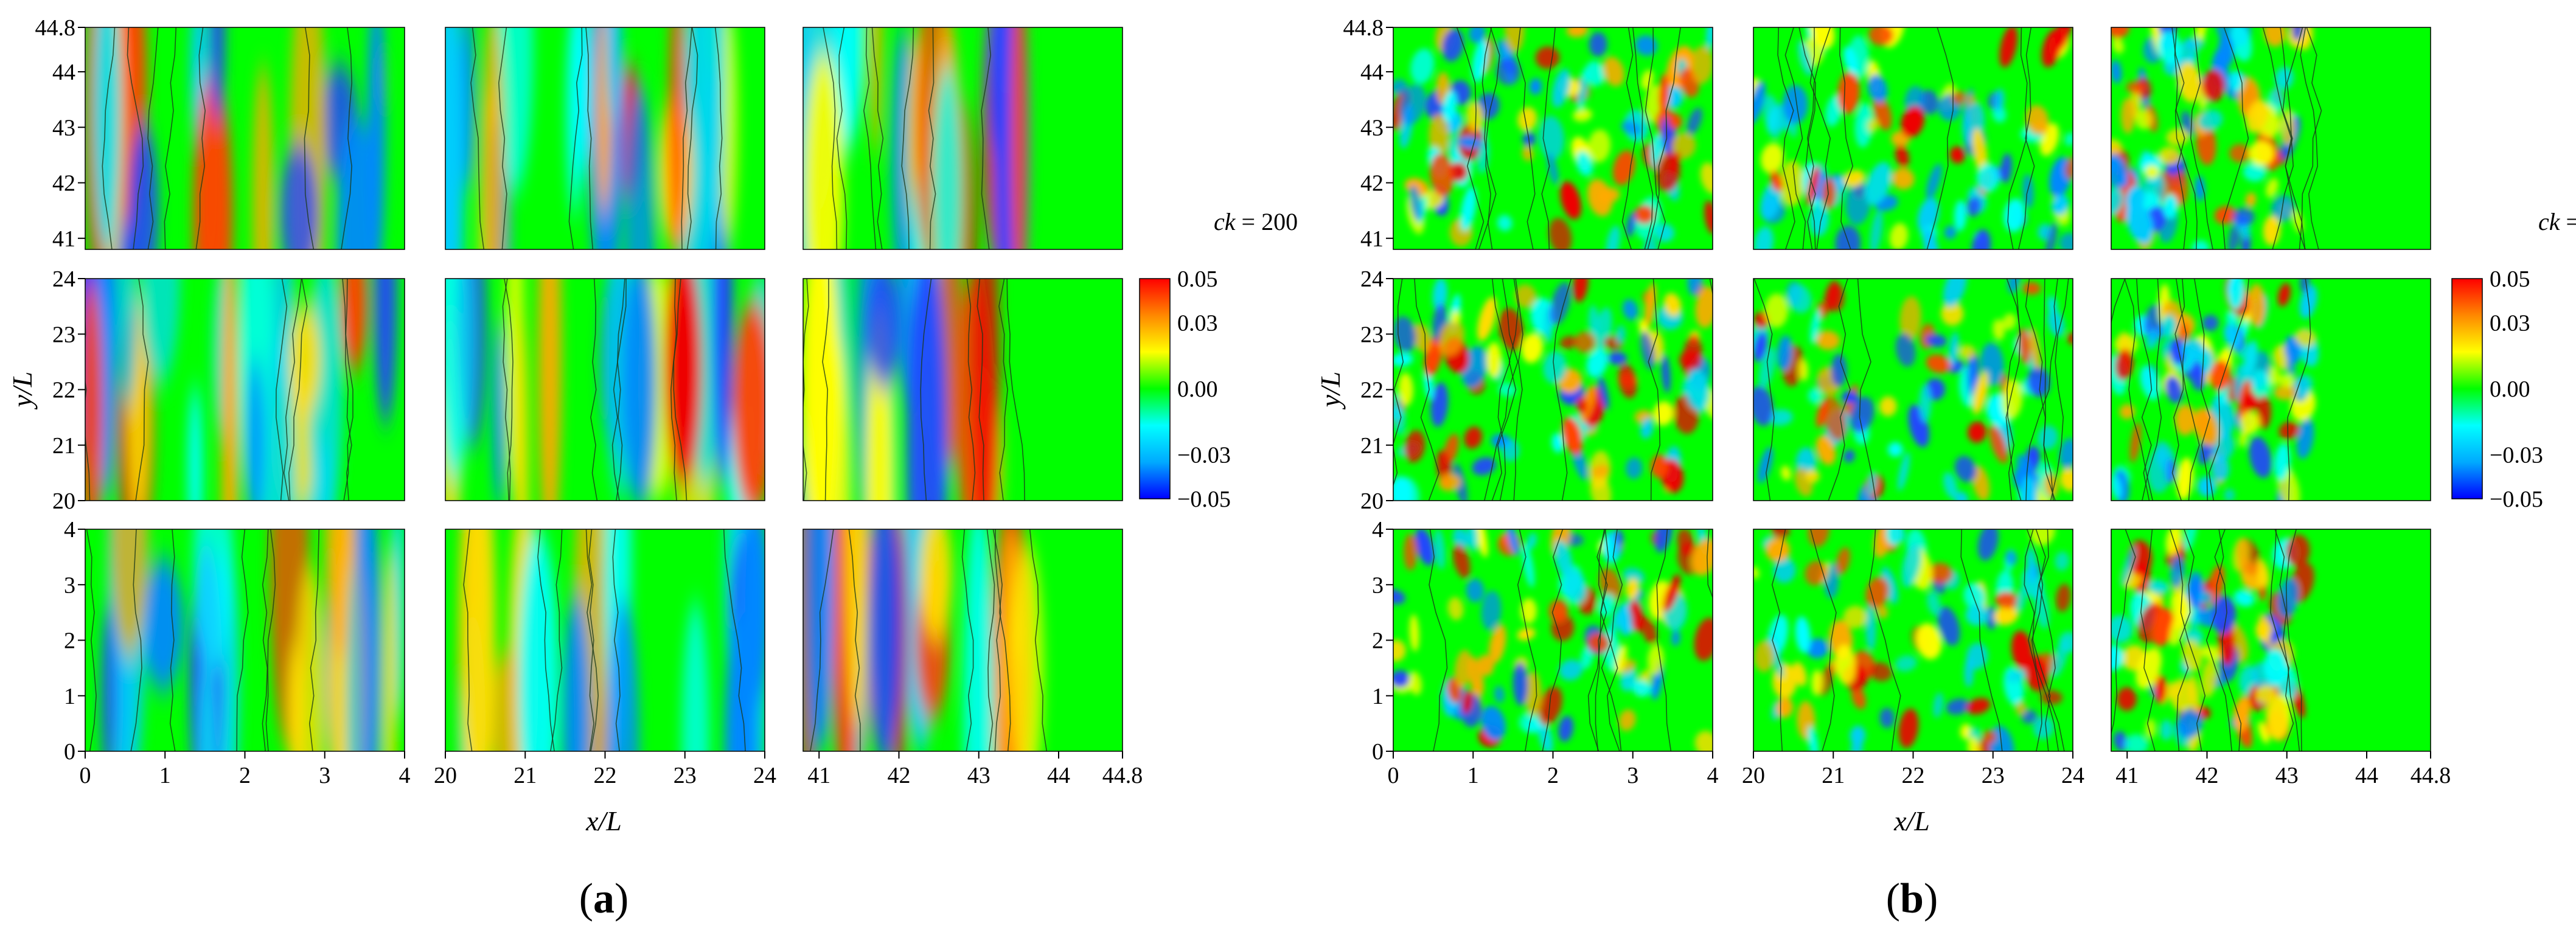 This screenshot has height=938, width=2576. What do you see at coordinates (899, 775) in the screenshot?
I see `x-tick-label: 42` at bounding box center [899, 775].